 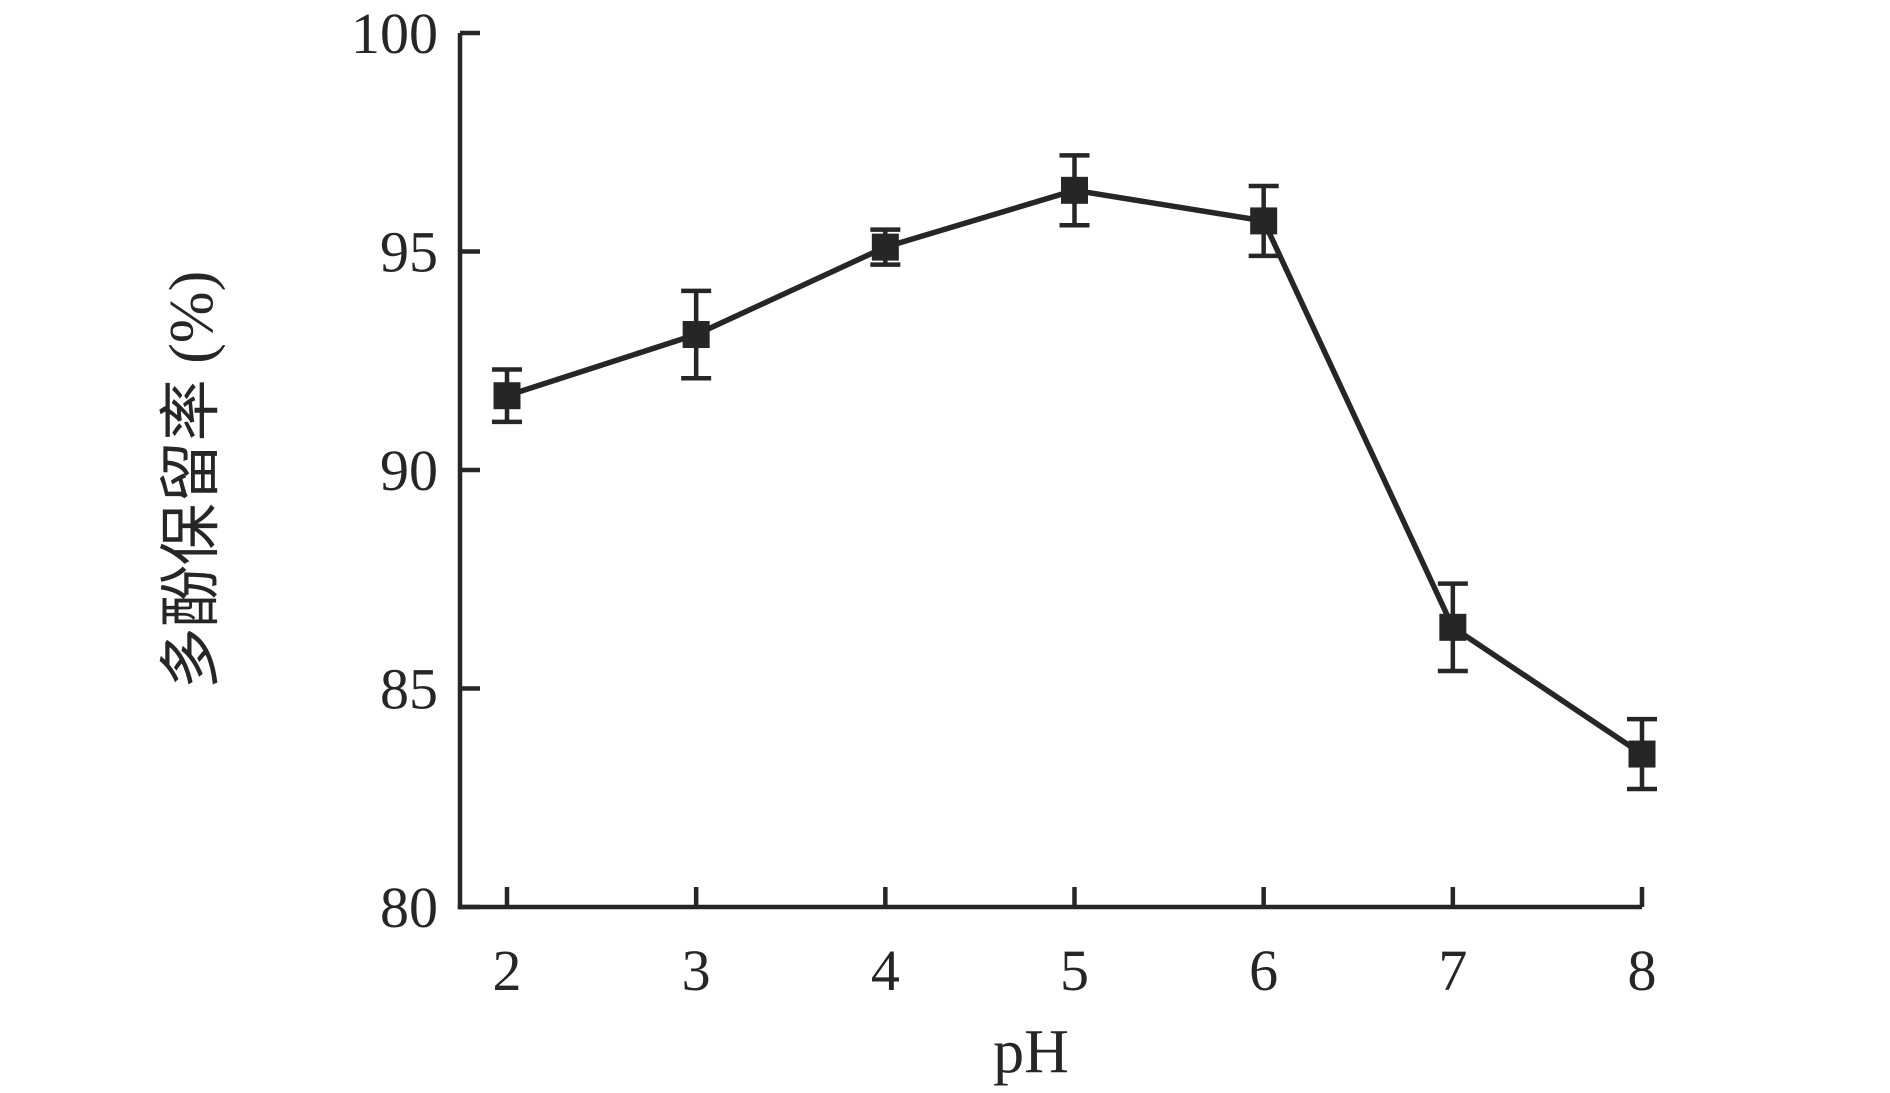 I want to click on y-tick-label: 90, so click(x=409, y=470).